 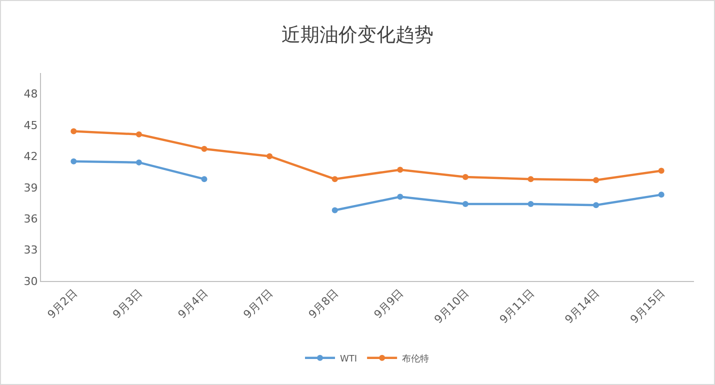 I want to click on y-tick-label: 39, so click(x=31, y=187).